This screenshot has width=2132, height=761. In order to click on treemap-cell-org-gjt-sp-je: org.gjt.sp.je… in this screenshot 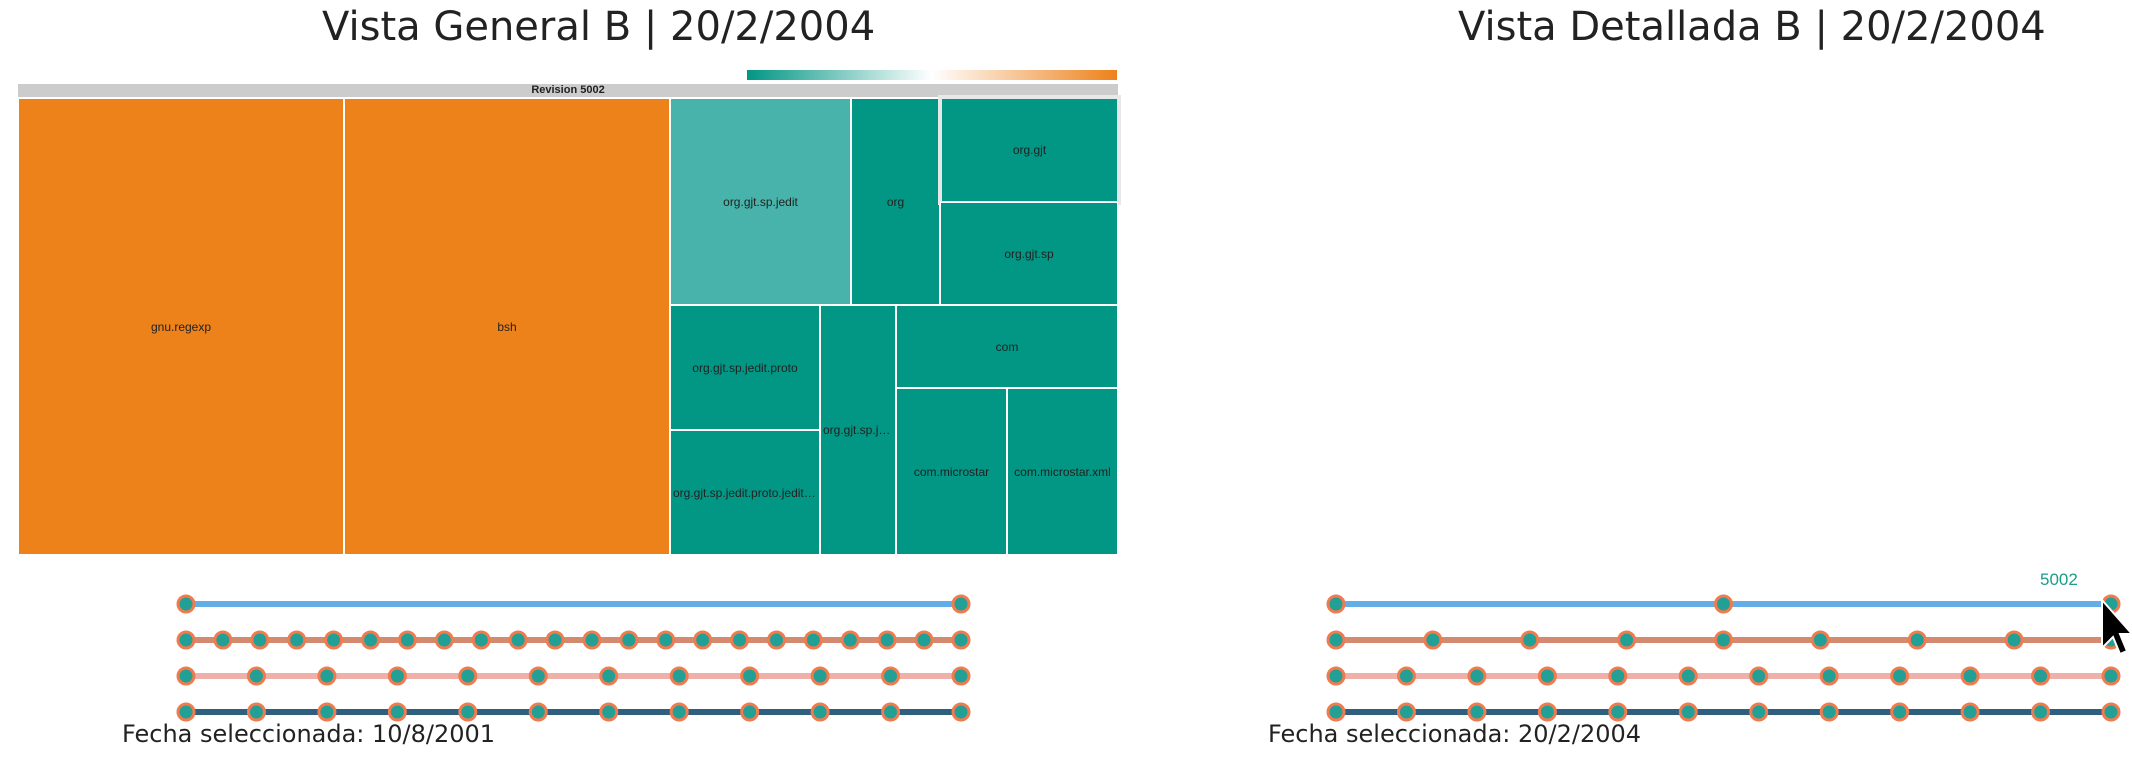, I will do `click(858, 430)`.